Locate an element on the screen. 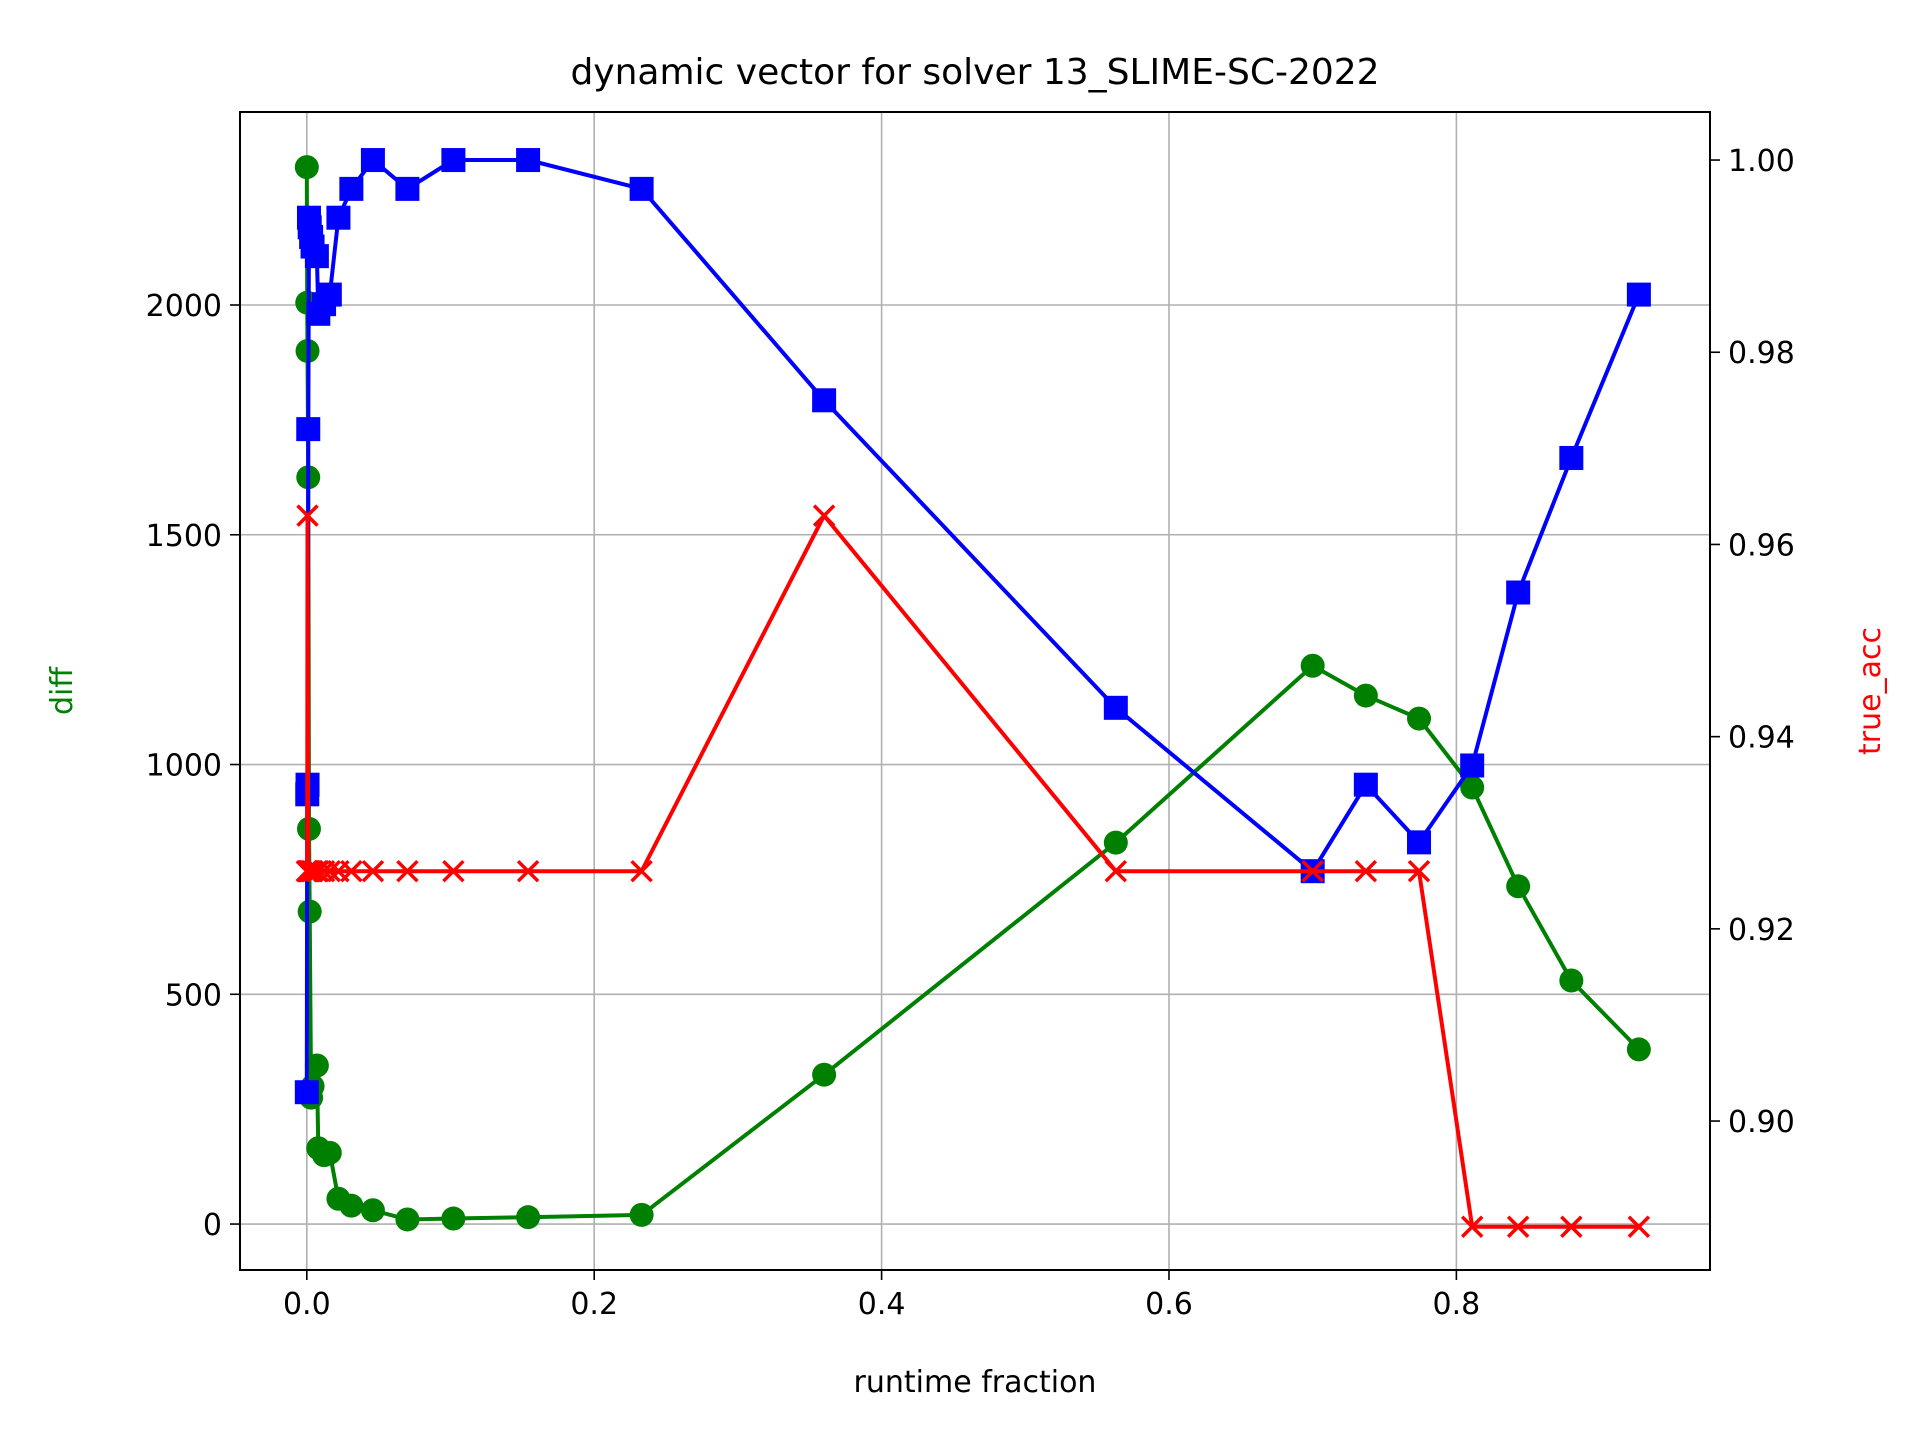  y-right-tick-label: 0.90 is located at coordinates (1761, 1122).